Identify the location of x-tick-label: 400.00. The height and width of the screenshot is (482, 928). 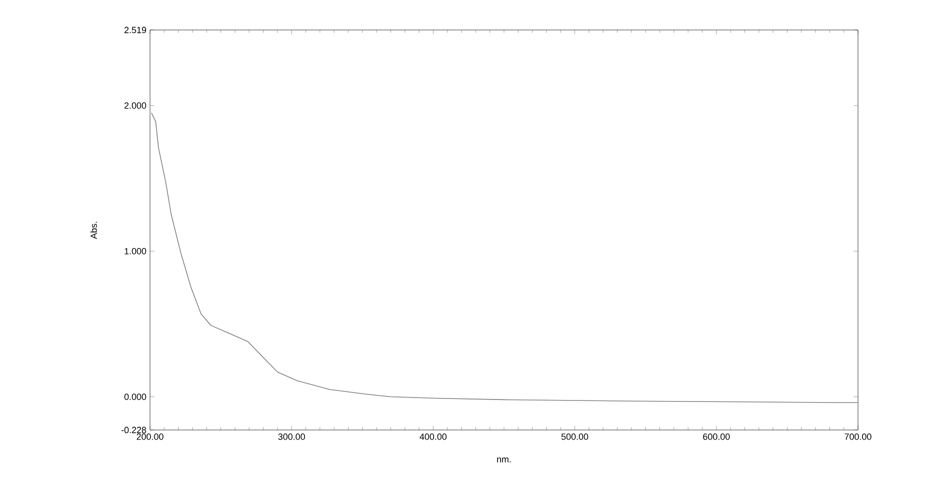
(433, 437).